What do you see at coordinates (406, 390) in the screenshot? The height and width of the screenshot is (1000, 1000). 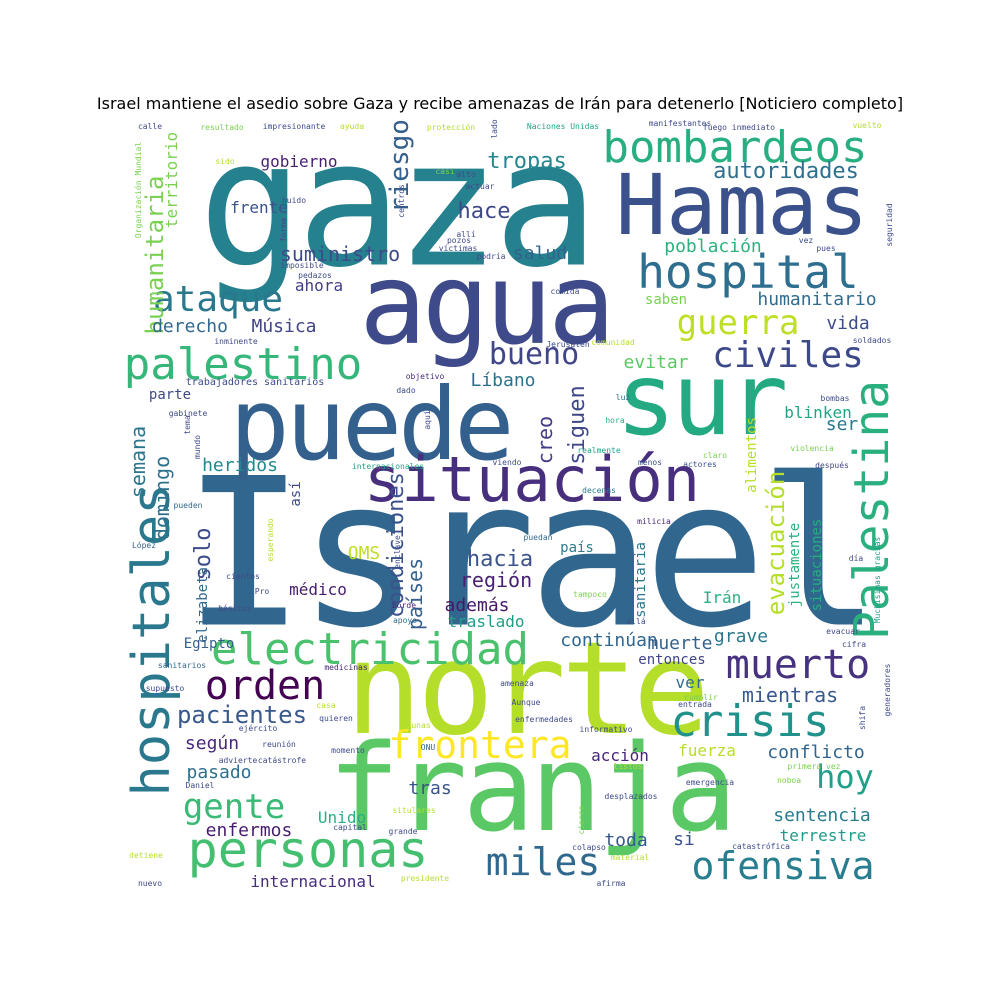 I see `cloud-word-dado: dado` at bounding box center [406, 390].